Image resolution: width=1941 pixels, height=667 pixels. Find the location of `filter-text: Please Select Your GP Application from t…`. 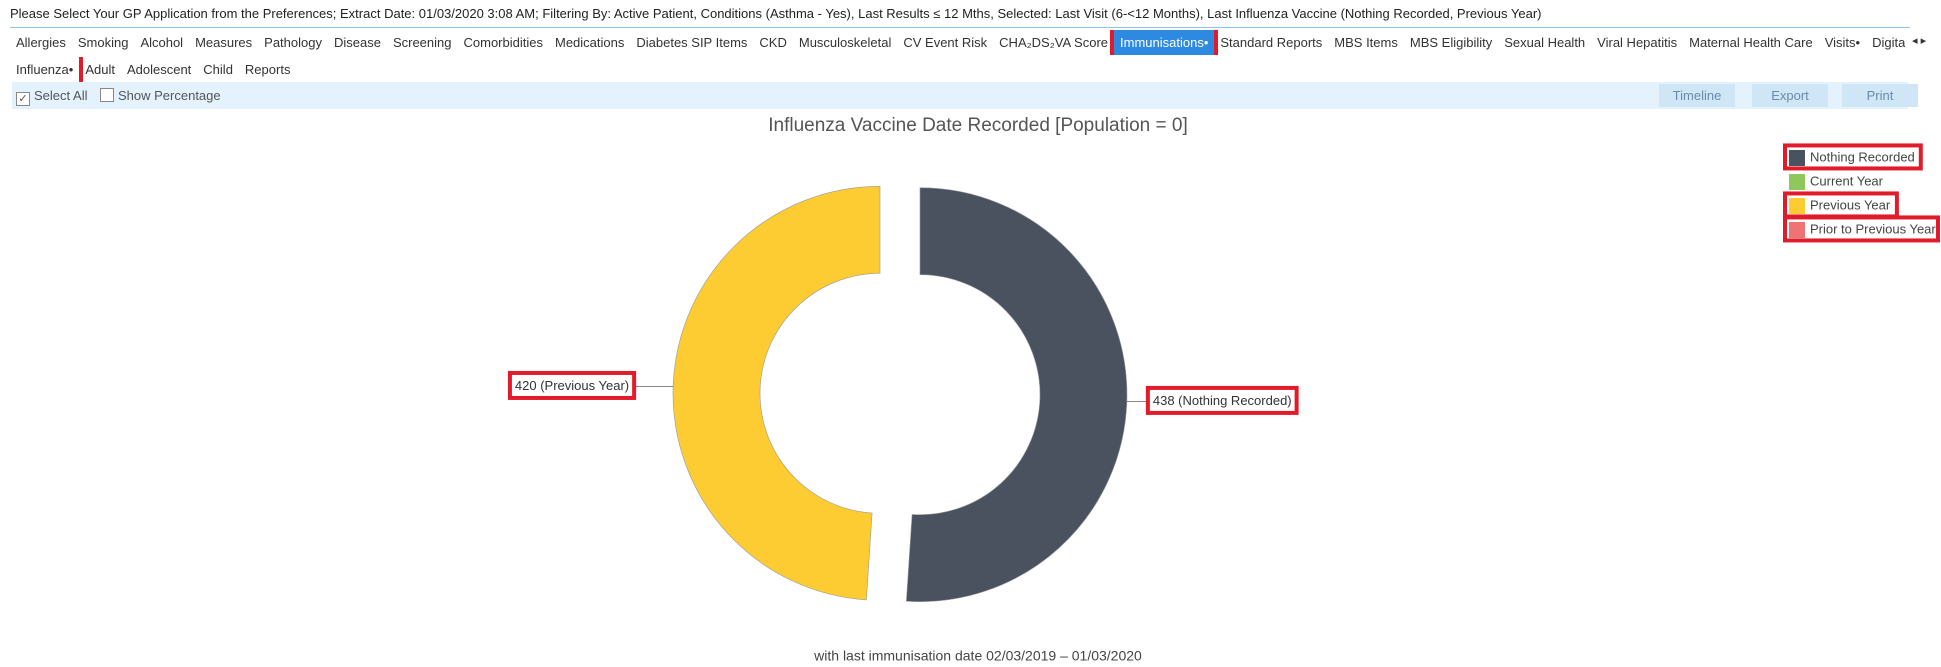

filter-text: Please Select Your GP Application from t… is located at coordinates (776, 13).